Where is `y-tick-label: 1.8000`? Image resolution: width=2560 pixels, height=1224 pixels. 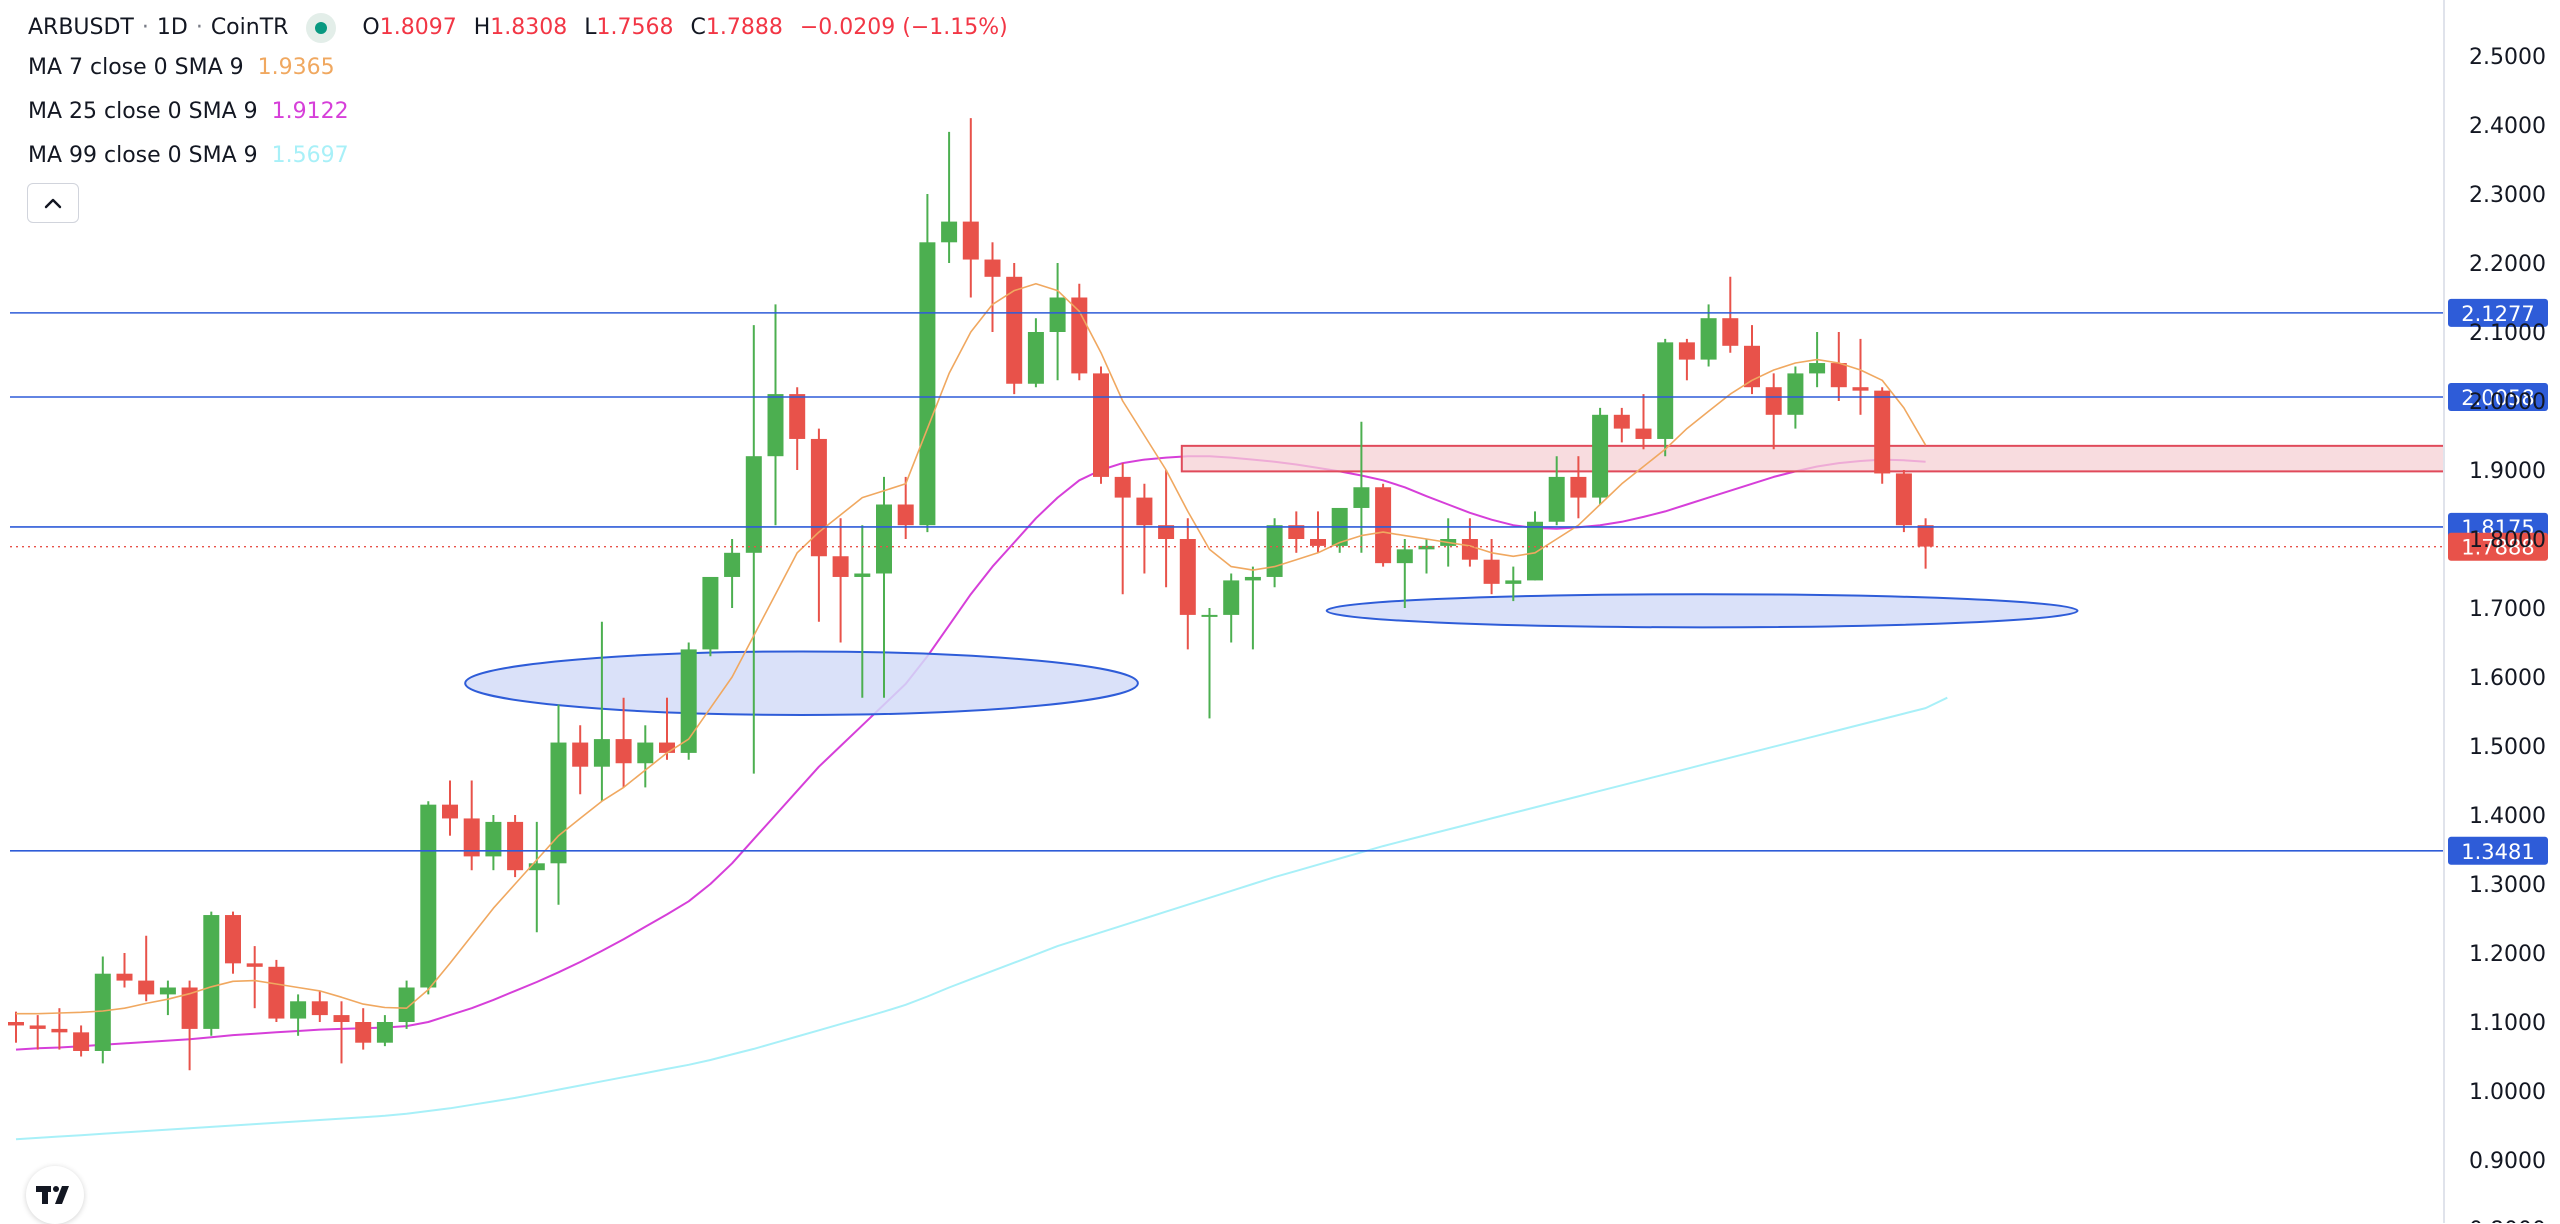 y-tick-label: 1.8000 is located at coordinates (2507, 540).